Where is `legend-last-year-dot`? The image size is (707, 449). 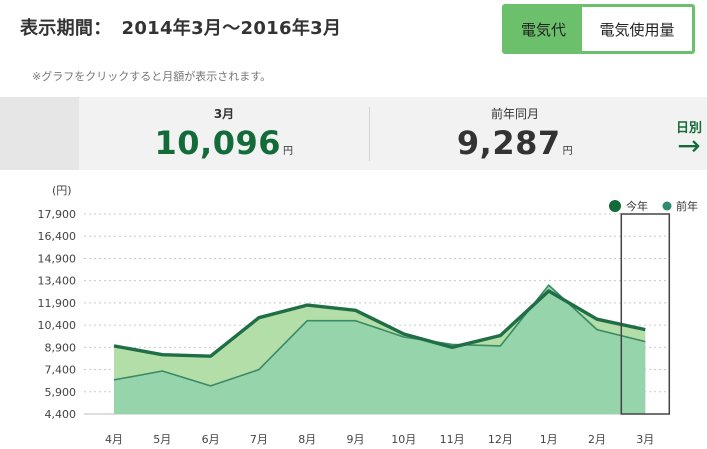
legend-last-year-dot is located at coordinates (667, 206).